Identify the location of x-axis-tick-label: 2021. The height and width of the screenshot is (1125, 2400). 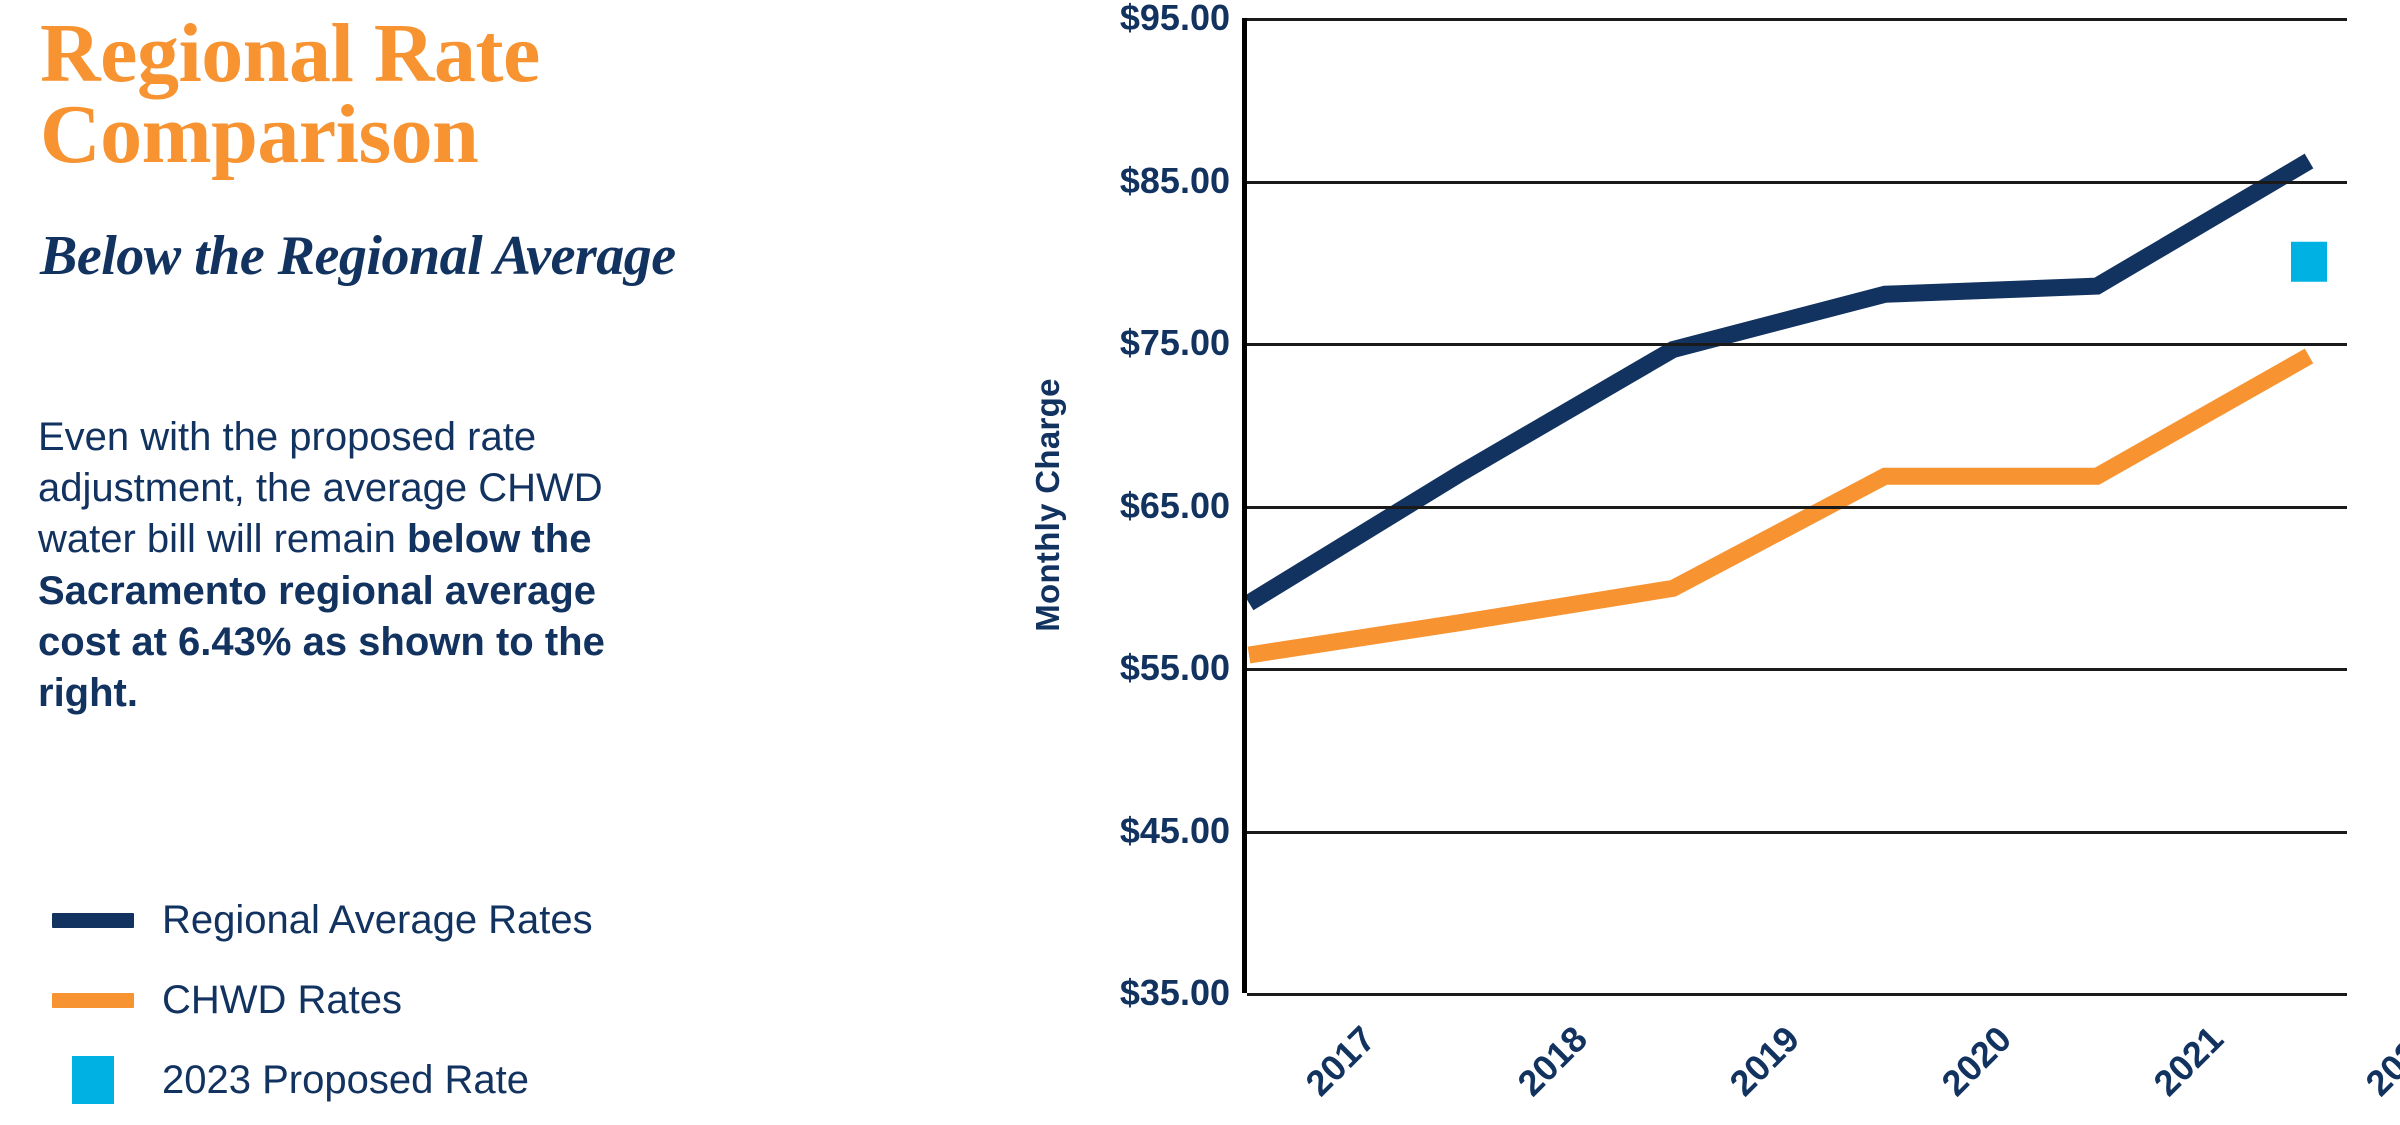
(2188, 1061).